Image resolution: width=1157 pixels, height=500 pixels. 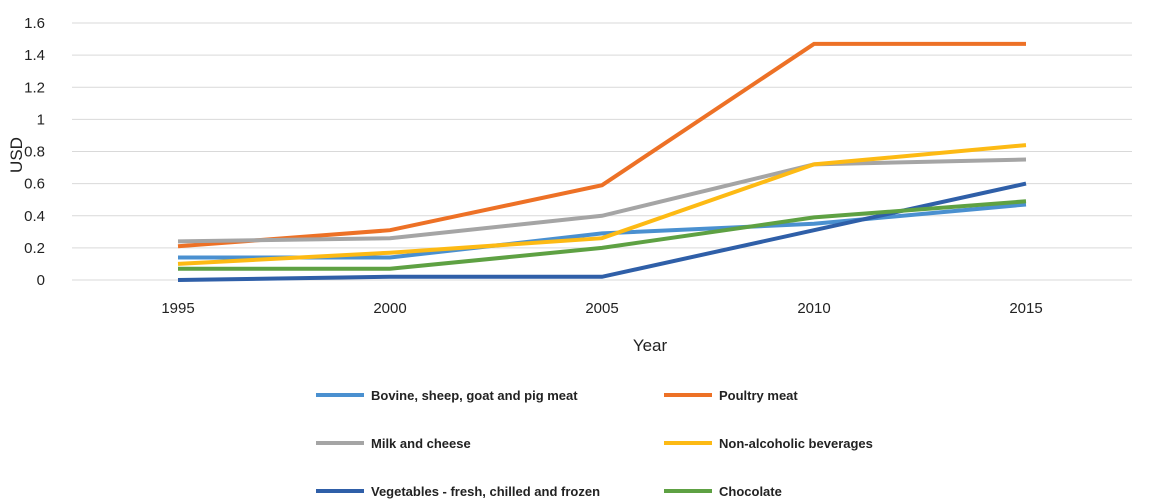 What do you see at coordinates (421, 443) in the screenshot?
I see `legend-label: Milk and cheese` at bounding box center [421, 443].